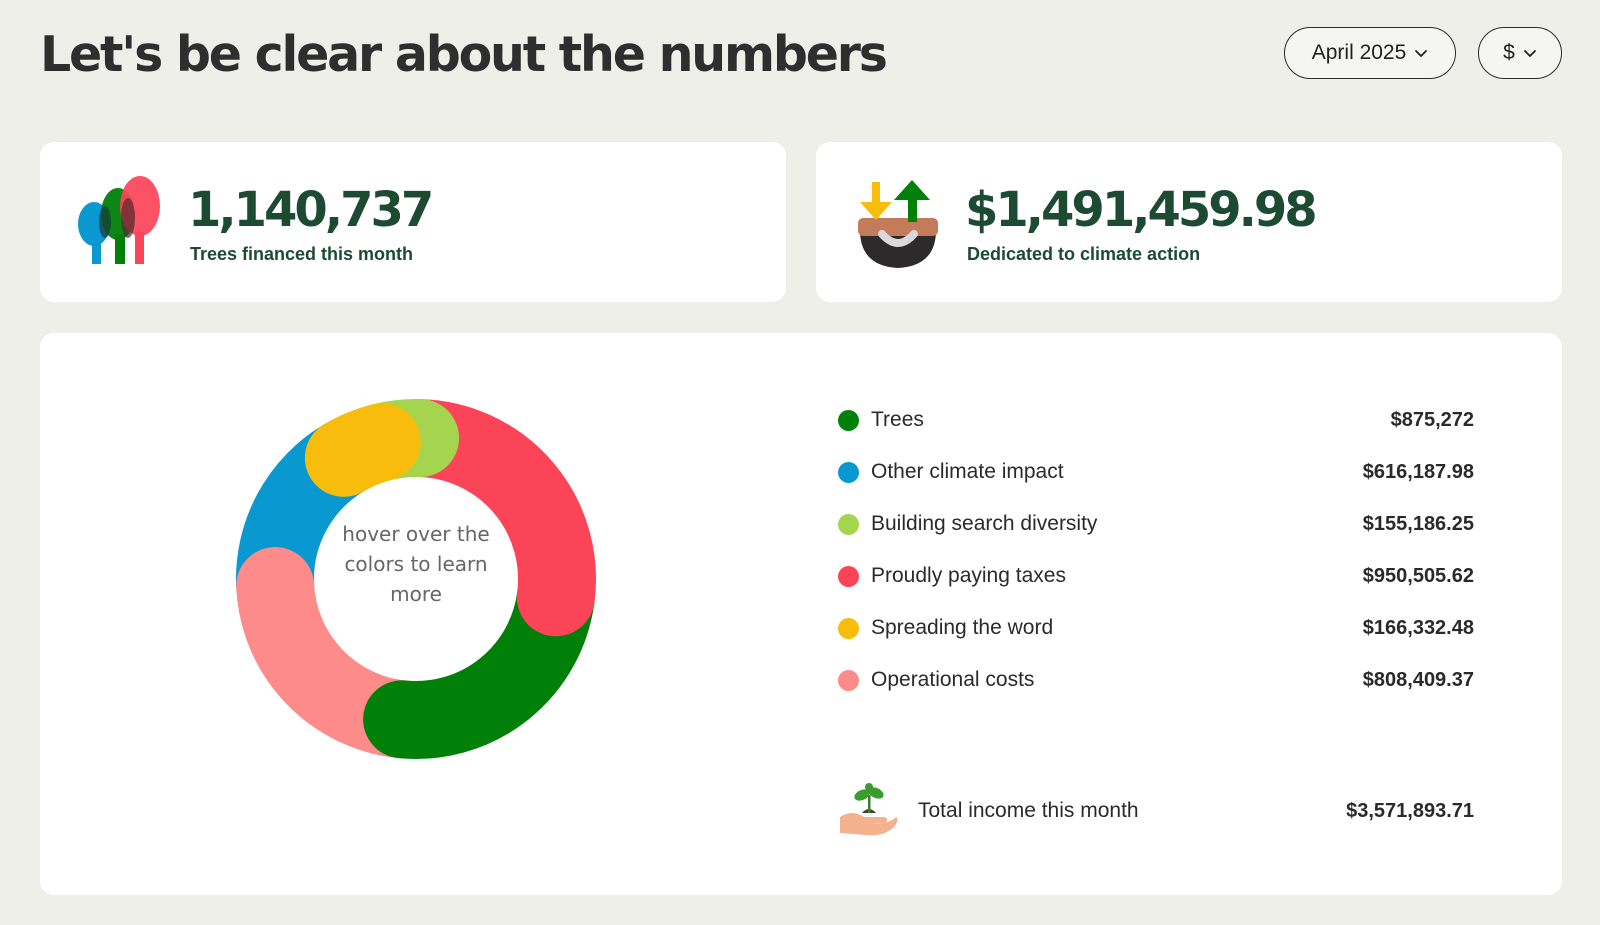 The image size is (1600, 925). I want to click on climate-action-icon, so click(898, 224).